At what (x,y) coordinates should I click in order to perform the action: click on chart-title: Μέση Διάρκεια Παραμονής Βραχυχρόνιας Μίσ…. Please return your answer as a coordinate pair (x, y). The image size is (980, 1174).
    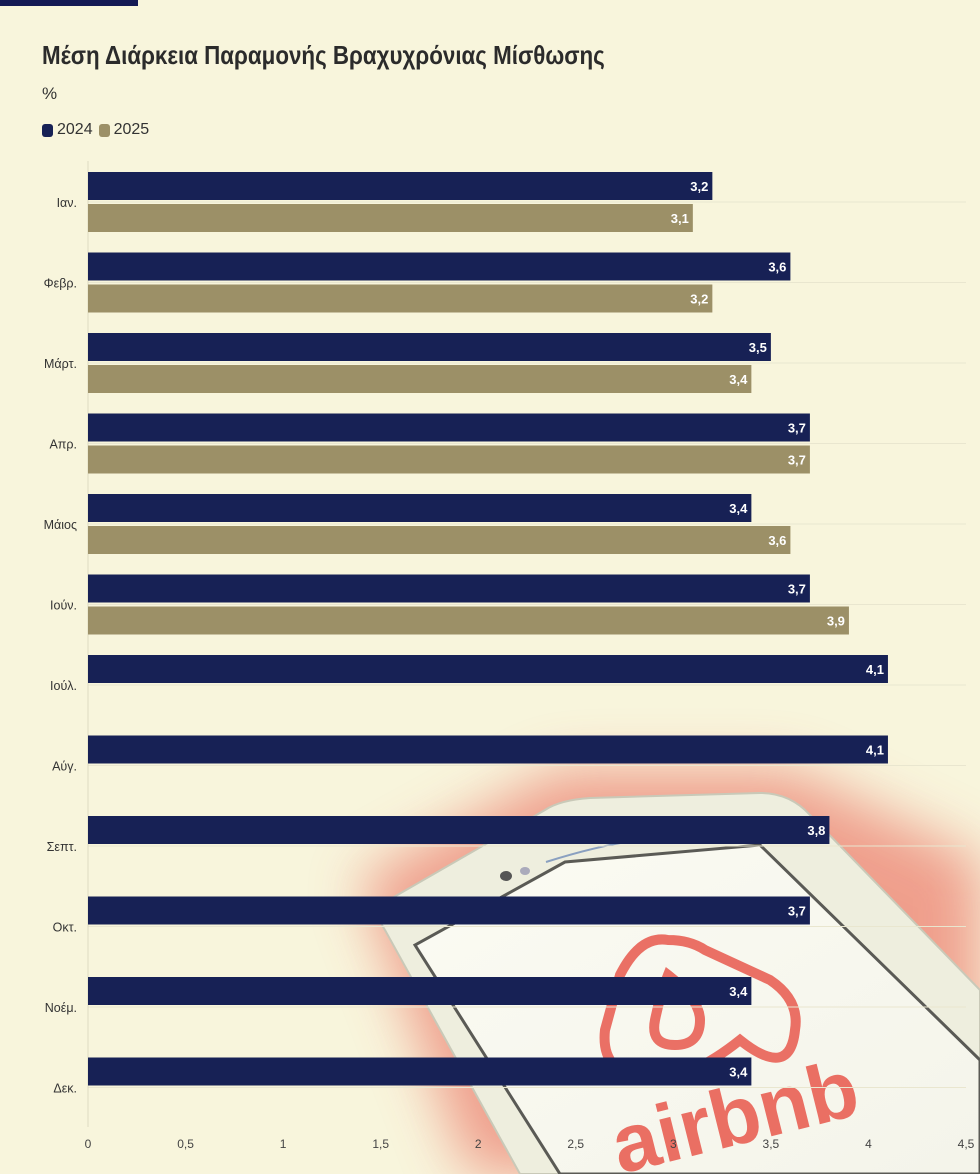
    Looking at the image, I should click on (323, 55).